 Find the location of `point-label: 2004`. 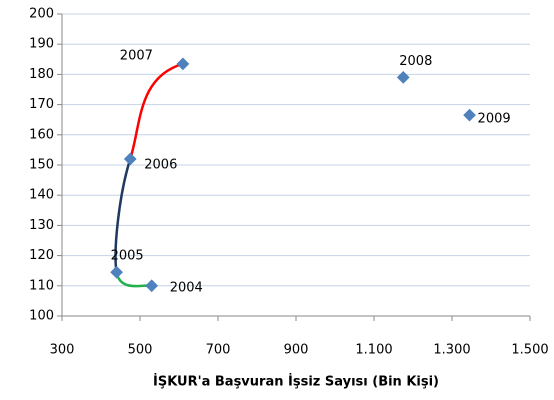

point-label: 2004 is located at coordinates (186, 287).